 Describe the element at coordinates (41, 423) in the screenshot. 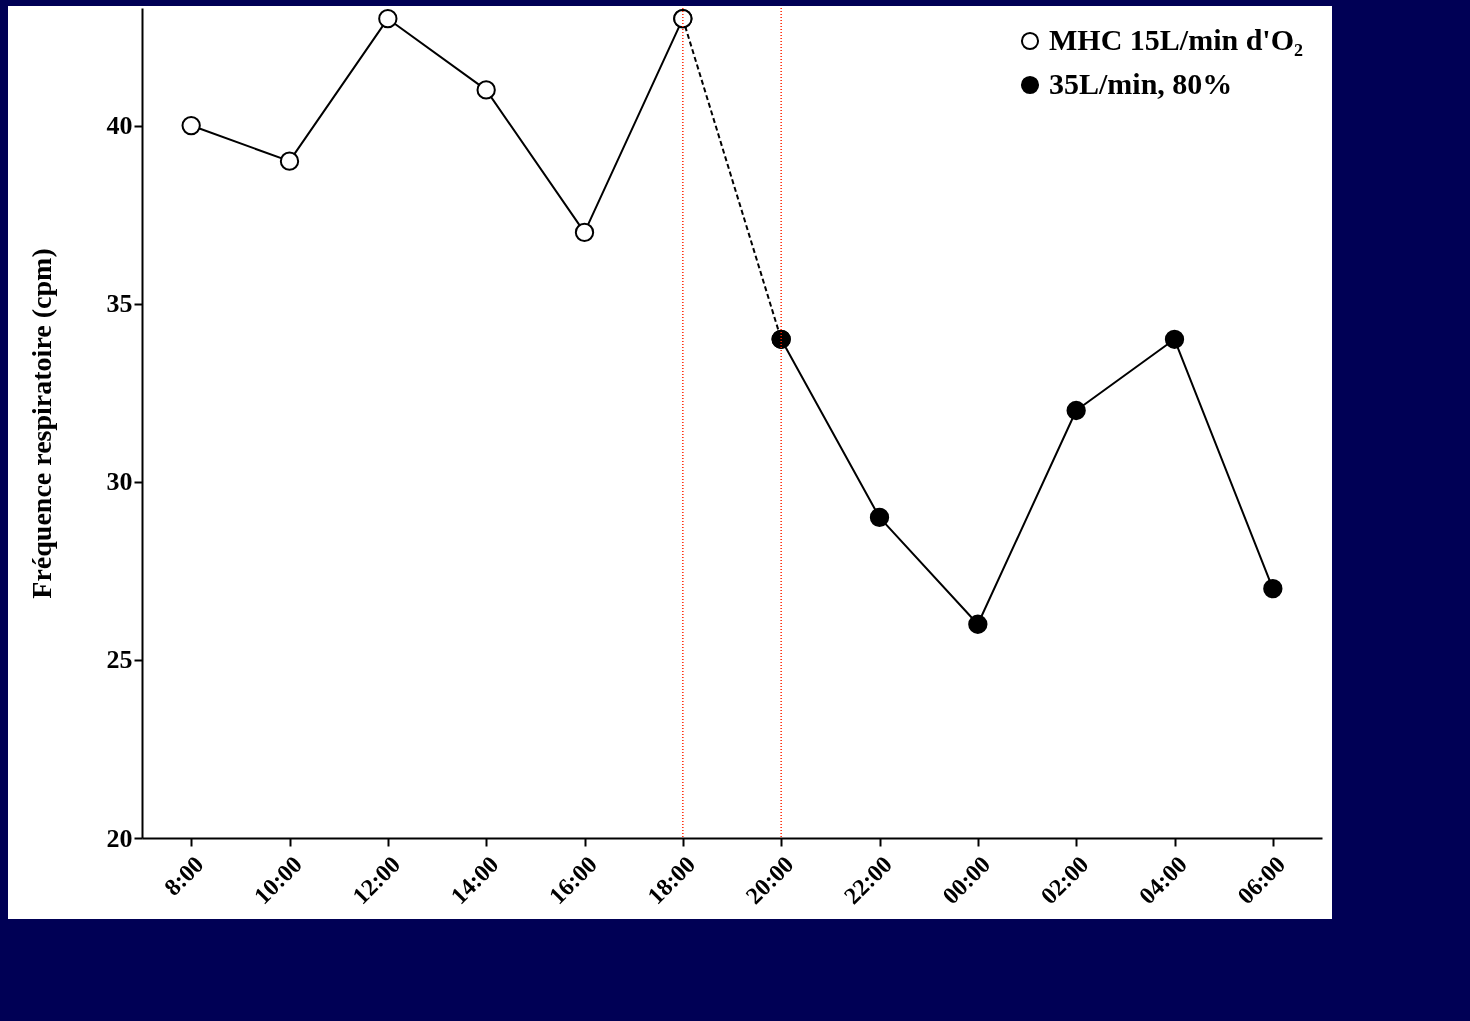

I see `y-axis-title: Fréquence respiratoire (cpm)` at that location.